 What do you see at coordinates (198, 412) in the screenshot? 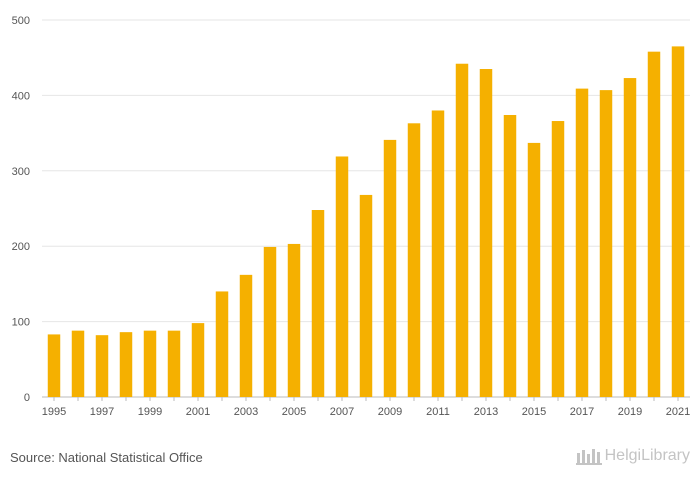
I see `x-tick-label: 2001` at bounding box center [198, 412].